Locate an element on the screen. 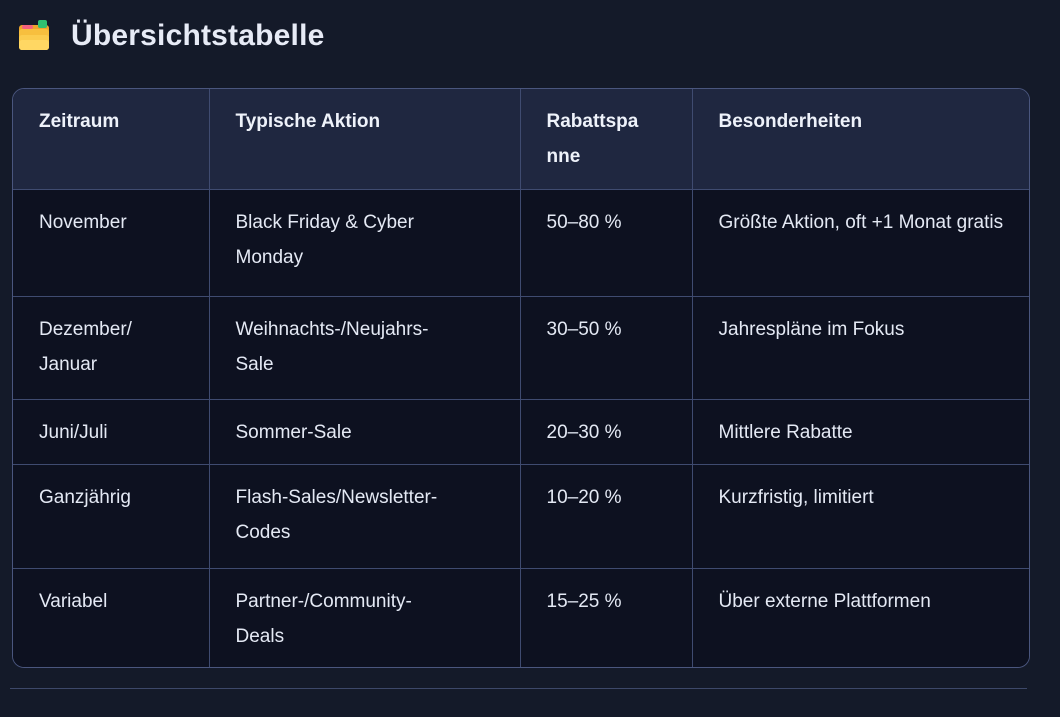  table-cell: 50–80 % is located at coordinates (606, 243).